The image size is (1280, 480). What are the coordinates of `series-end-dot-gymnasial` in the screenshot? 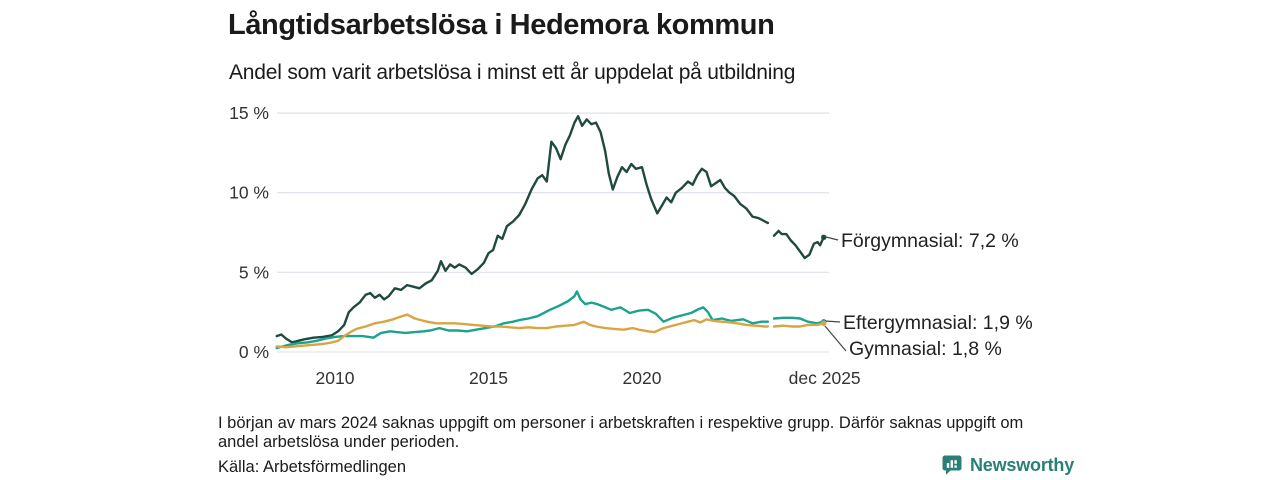 It's located at (824, 323).